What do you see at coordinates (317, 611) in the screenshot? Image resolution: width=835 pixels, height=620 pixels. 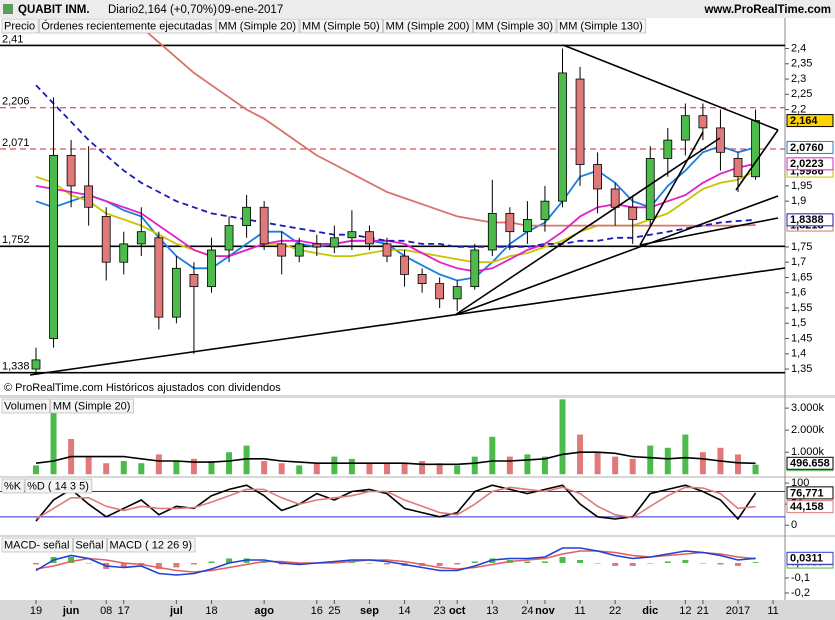 I see `x-tick-label: 16` at bounding box center [317, 611].